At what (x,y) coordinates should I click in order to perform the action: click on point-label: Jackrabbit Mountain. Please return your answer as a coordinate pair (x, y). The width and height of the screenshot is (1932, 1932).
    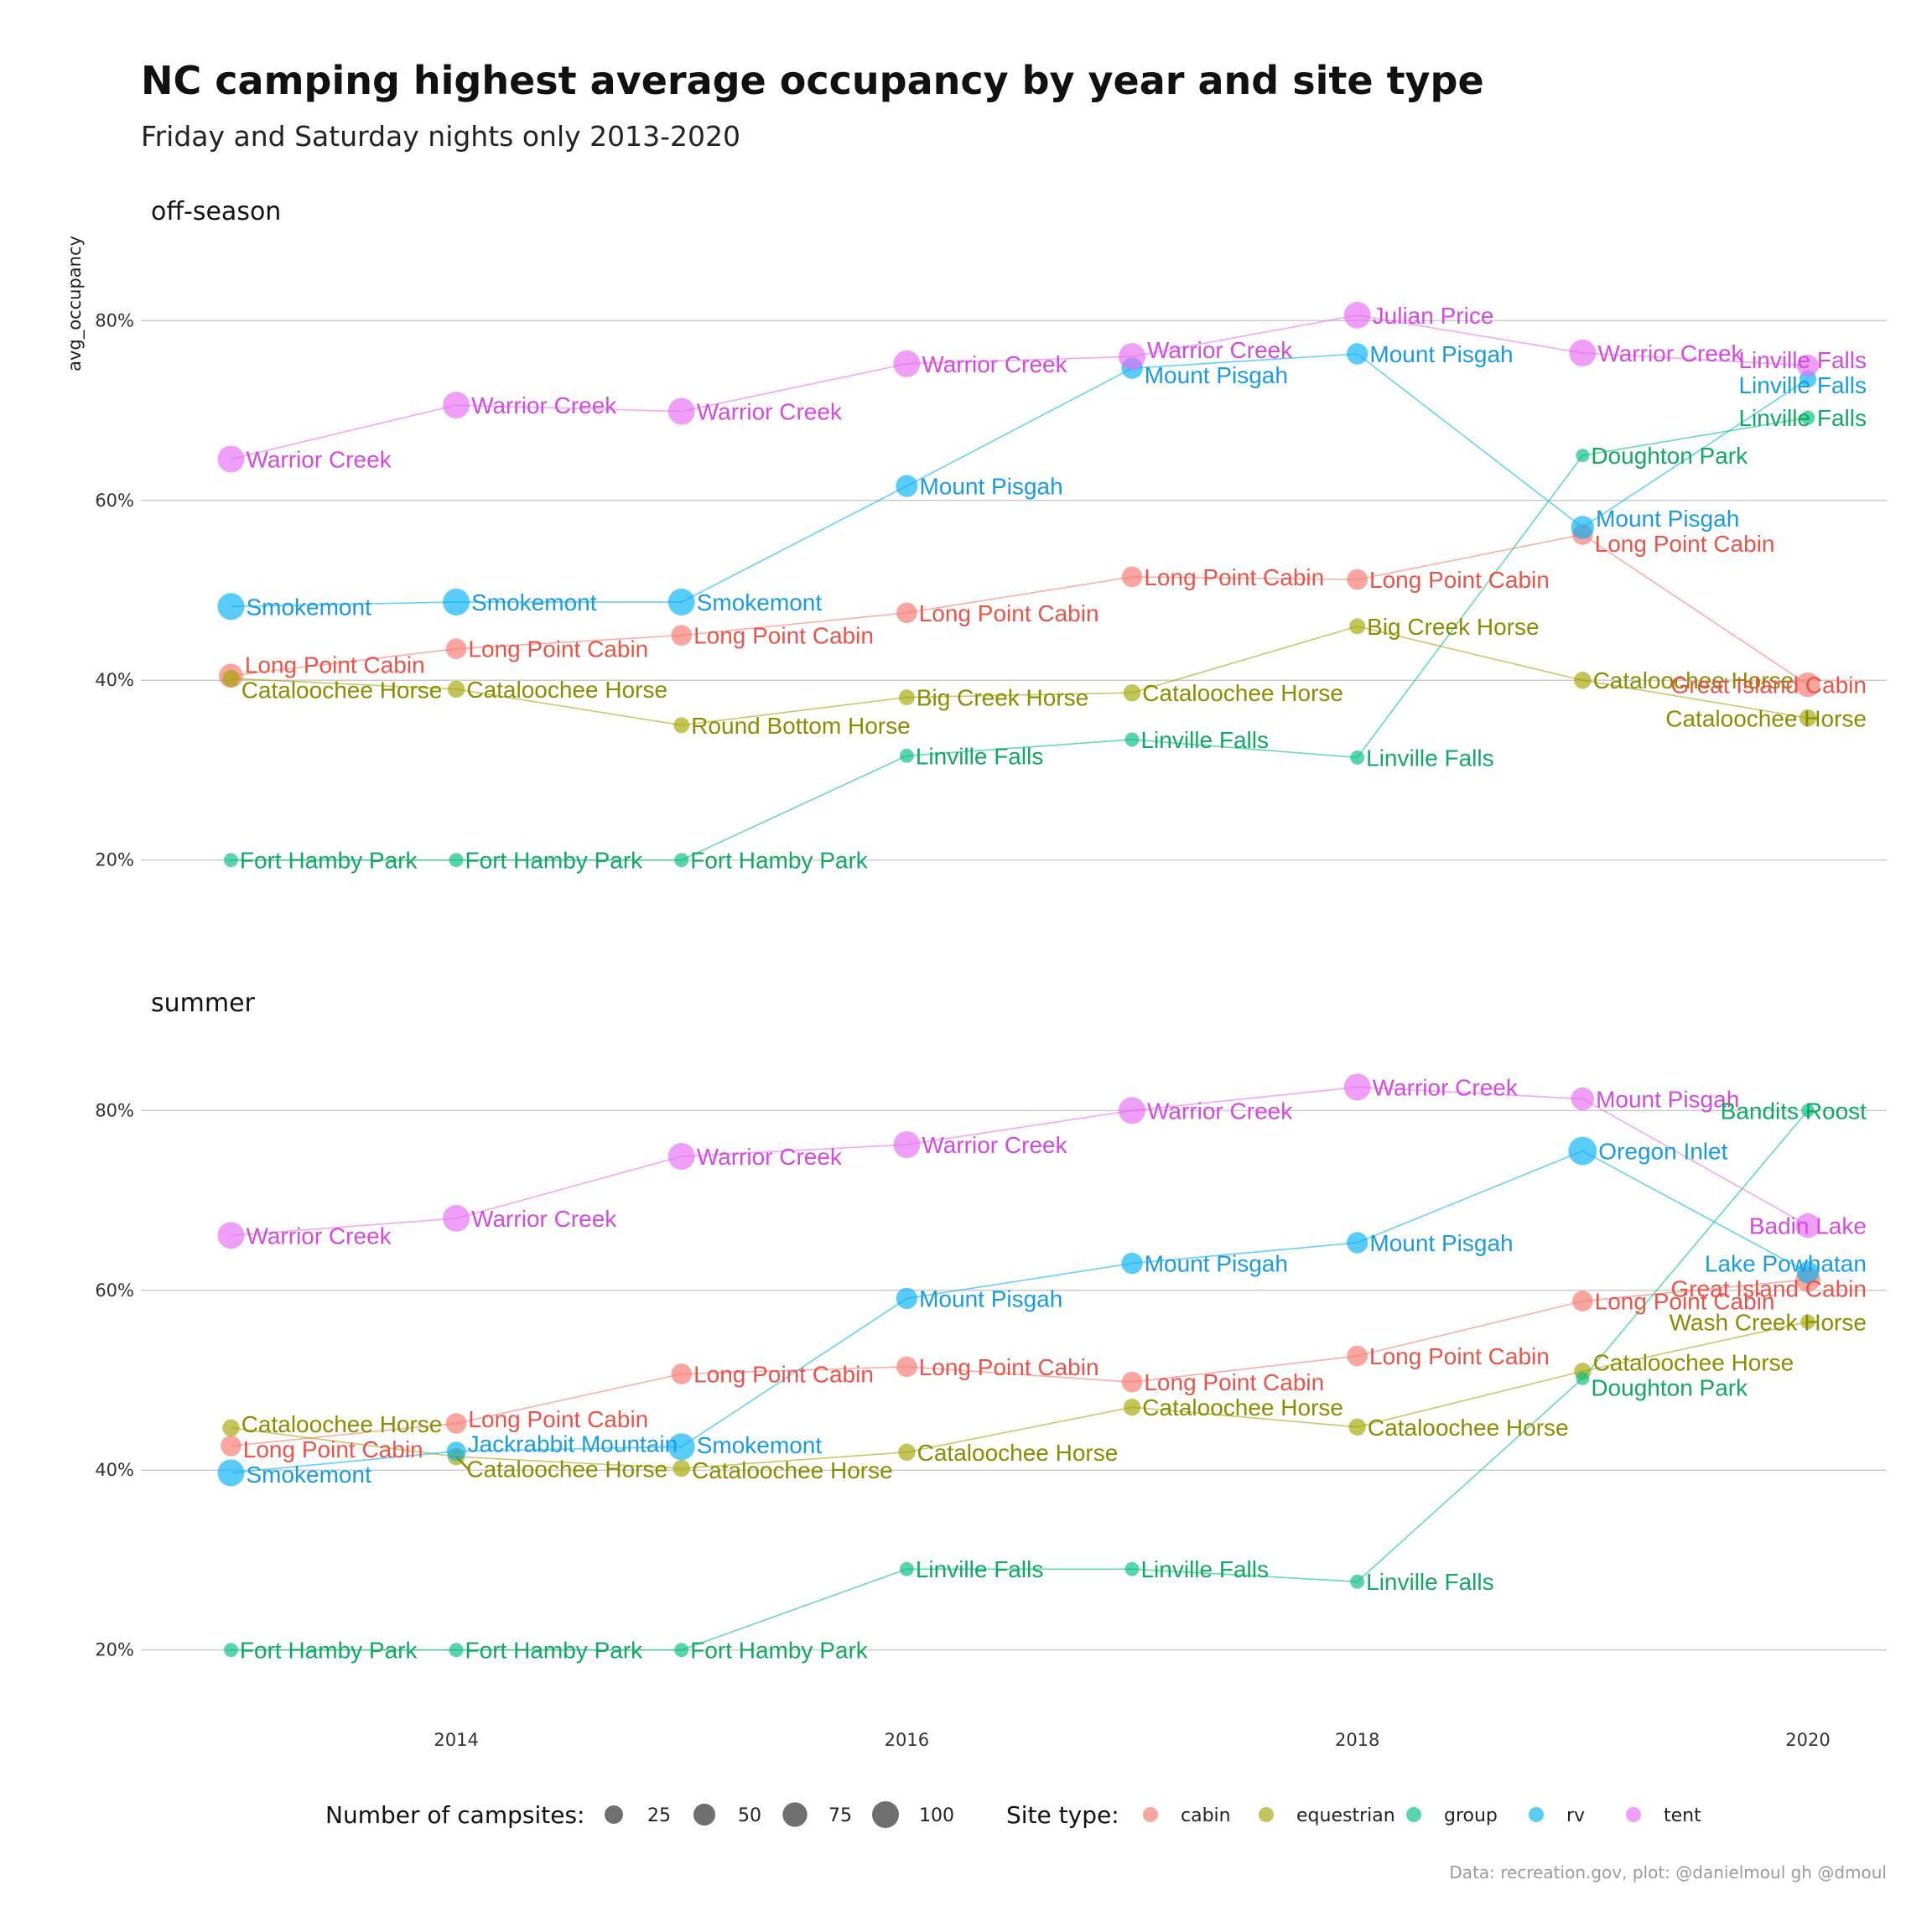
    Looking at the image, I should click on (573, 1444).